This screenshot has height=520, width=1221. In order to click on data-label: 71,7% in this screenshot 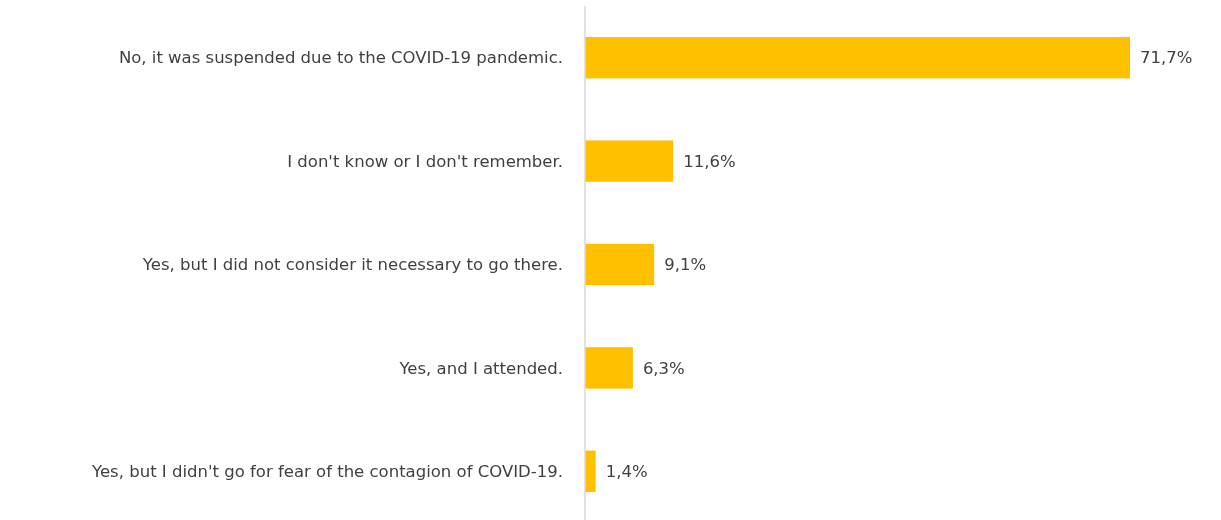, I will do `click(1166, 58)`.